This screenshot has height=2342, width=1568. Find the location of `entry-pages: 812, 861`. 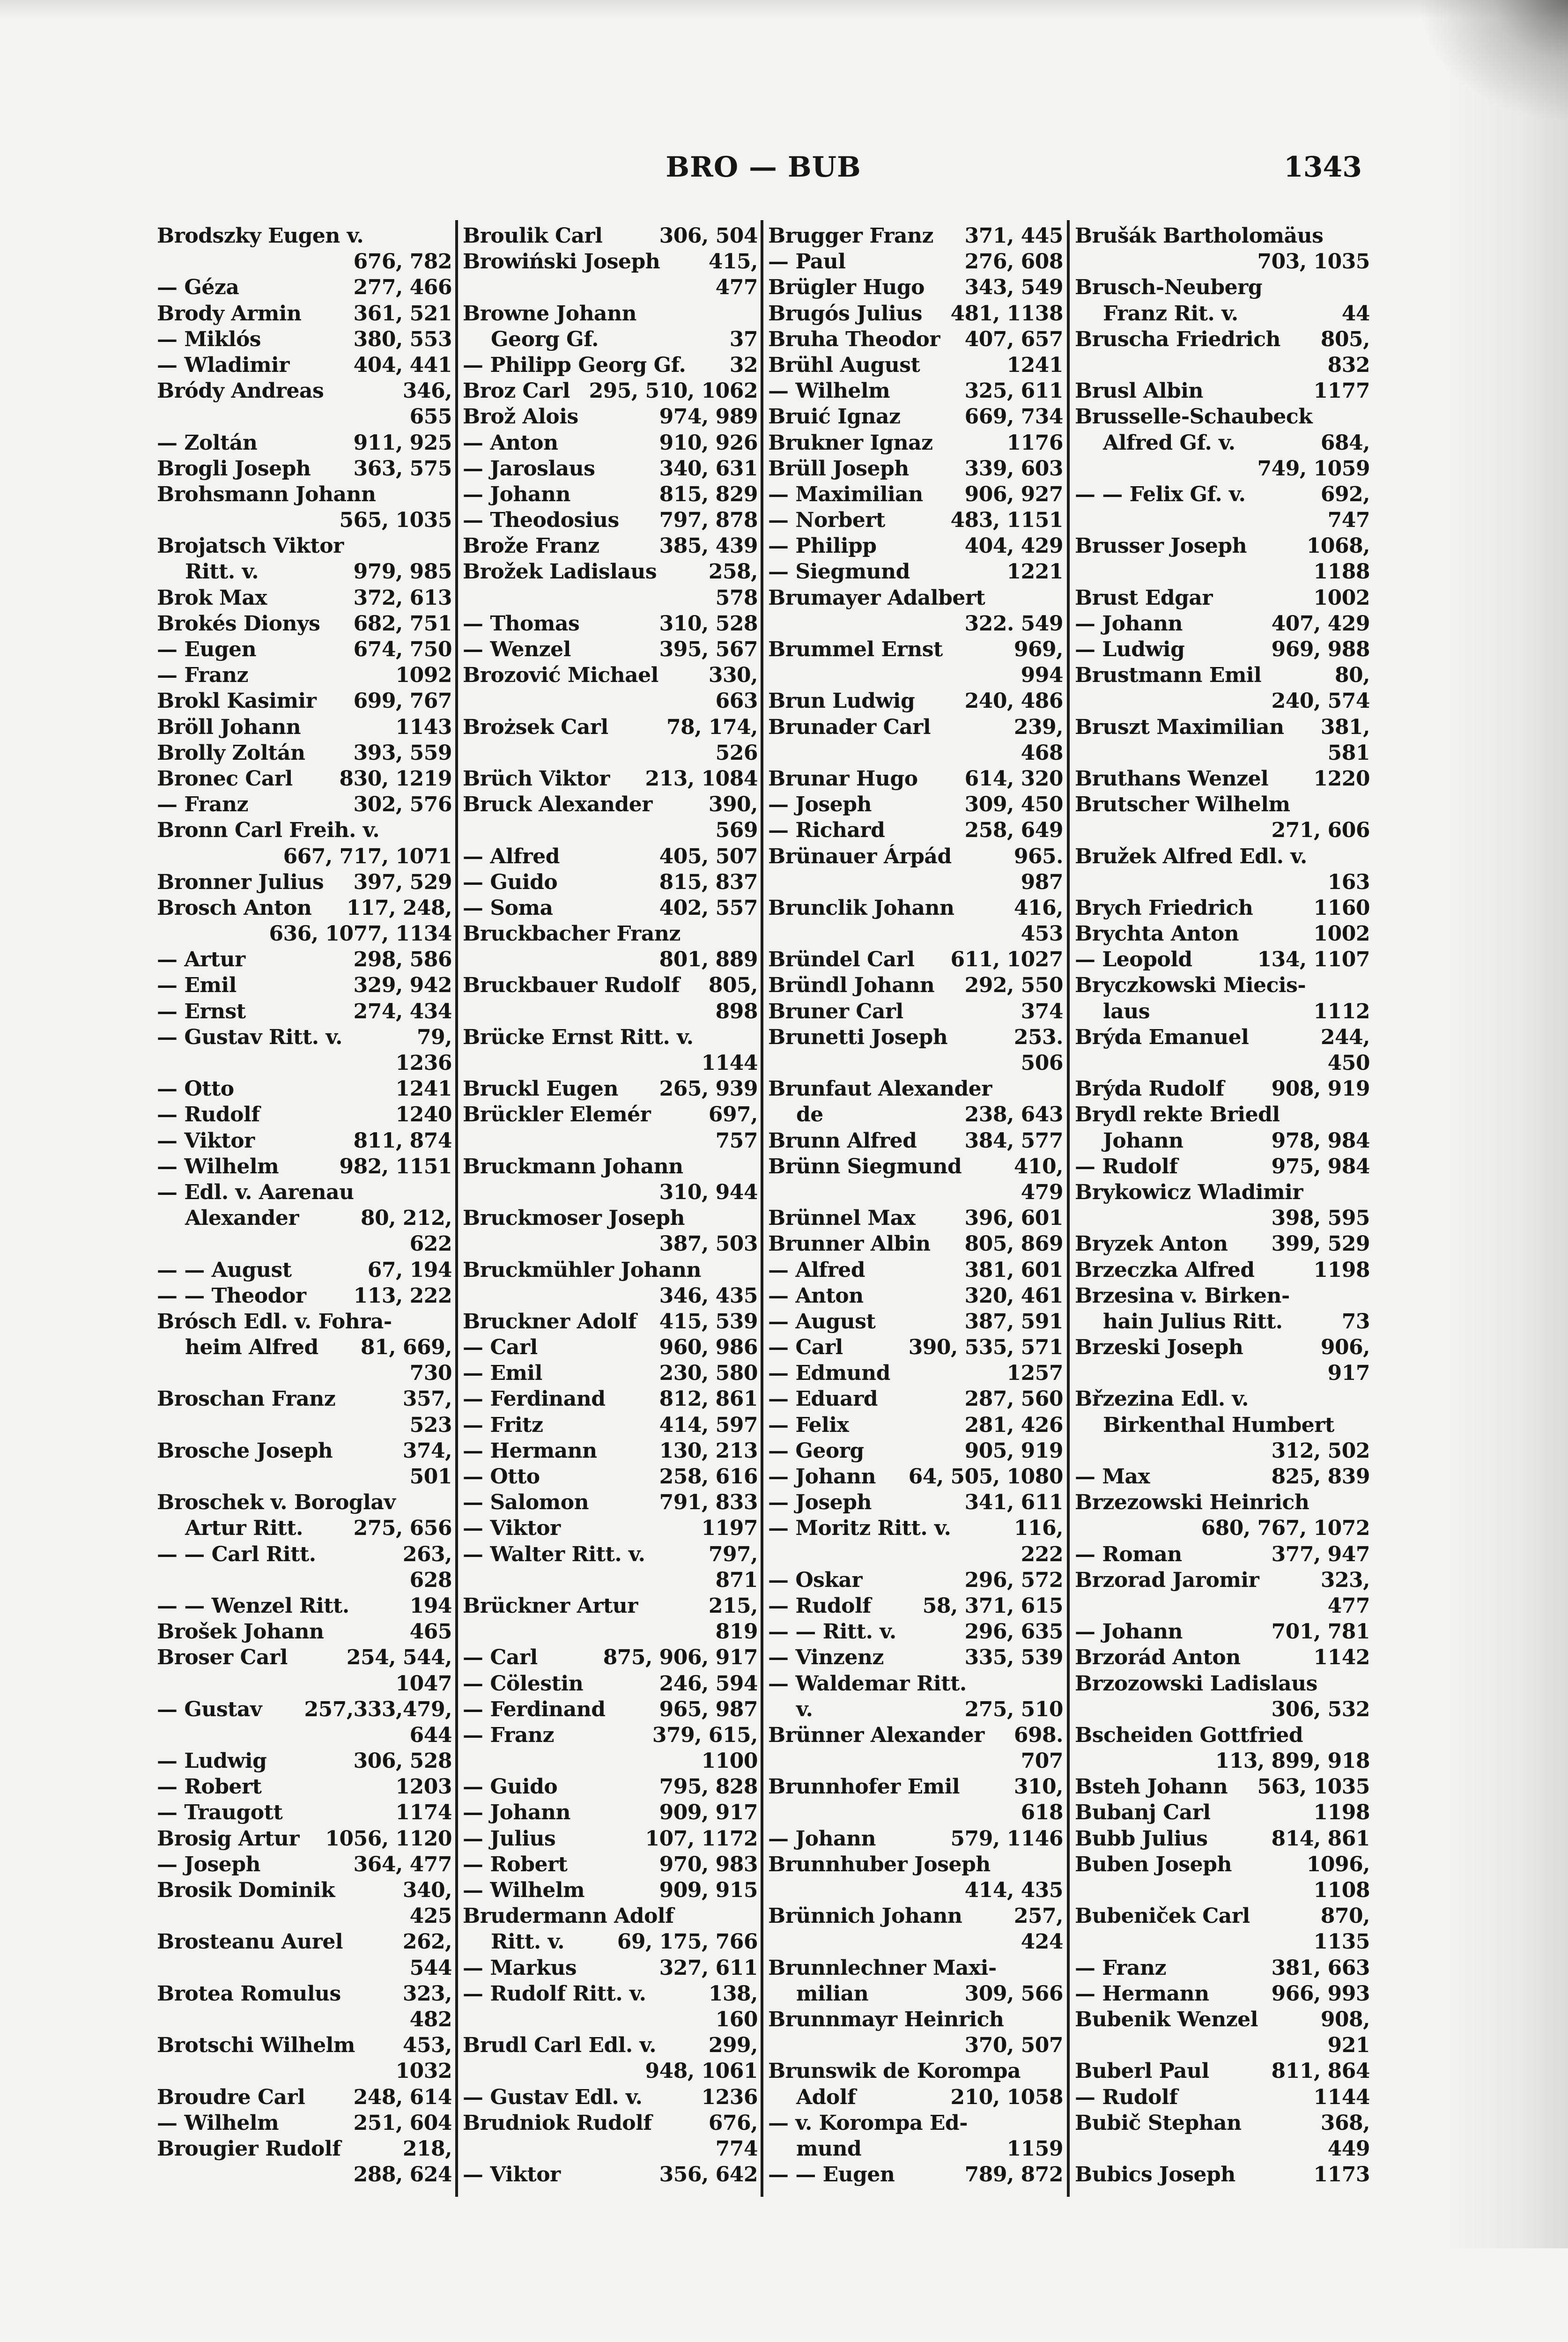

entry-pages: 812, 861 is located at coordinates (708, 1399).